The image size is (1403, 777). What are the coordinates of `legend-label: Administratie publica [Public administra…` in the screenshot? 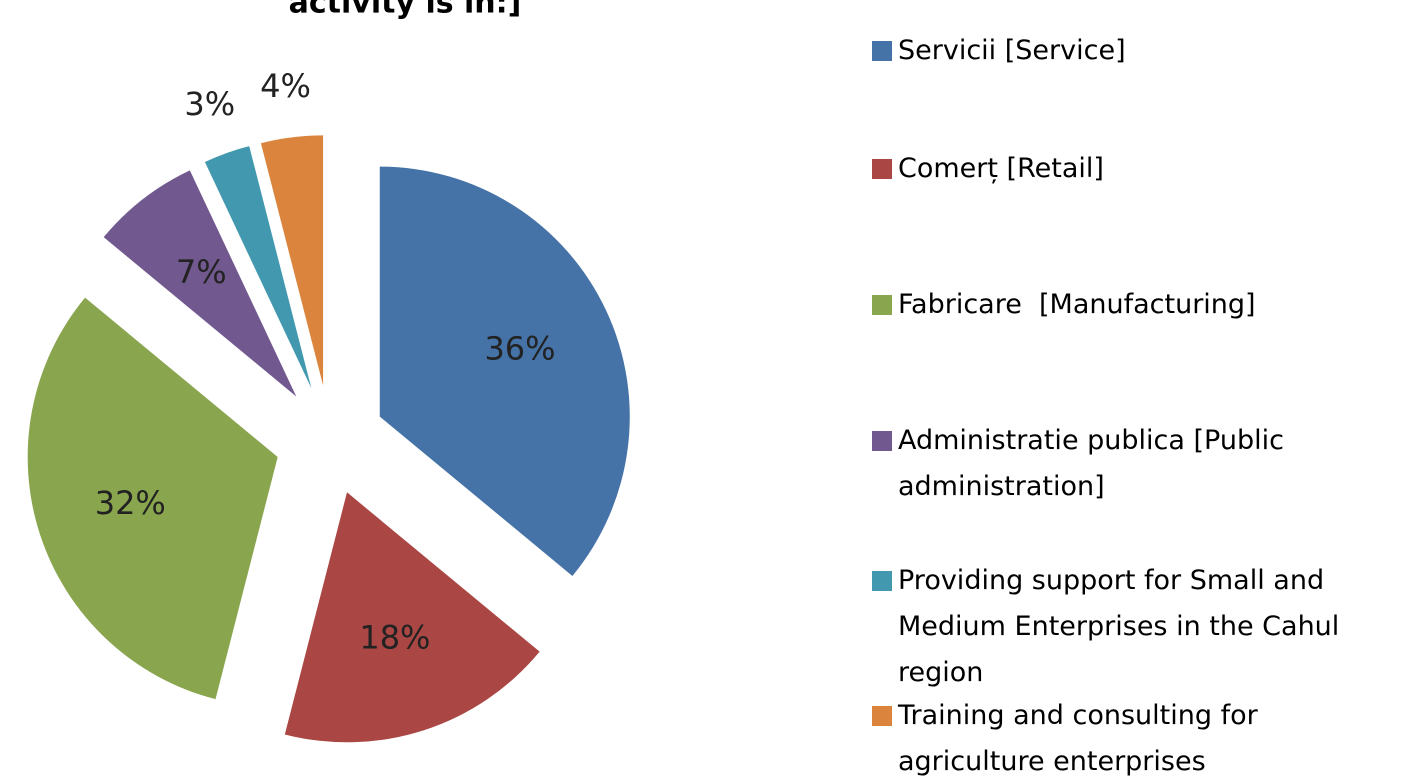 It's located at (1095, 463).